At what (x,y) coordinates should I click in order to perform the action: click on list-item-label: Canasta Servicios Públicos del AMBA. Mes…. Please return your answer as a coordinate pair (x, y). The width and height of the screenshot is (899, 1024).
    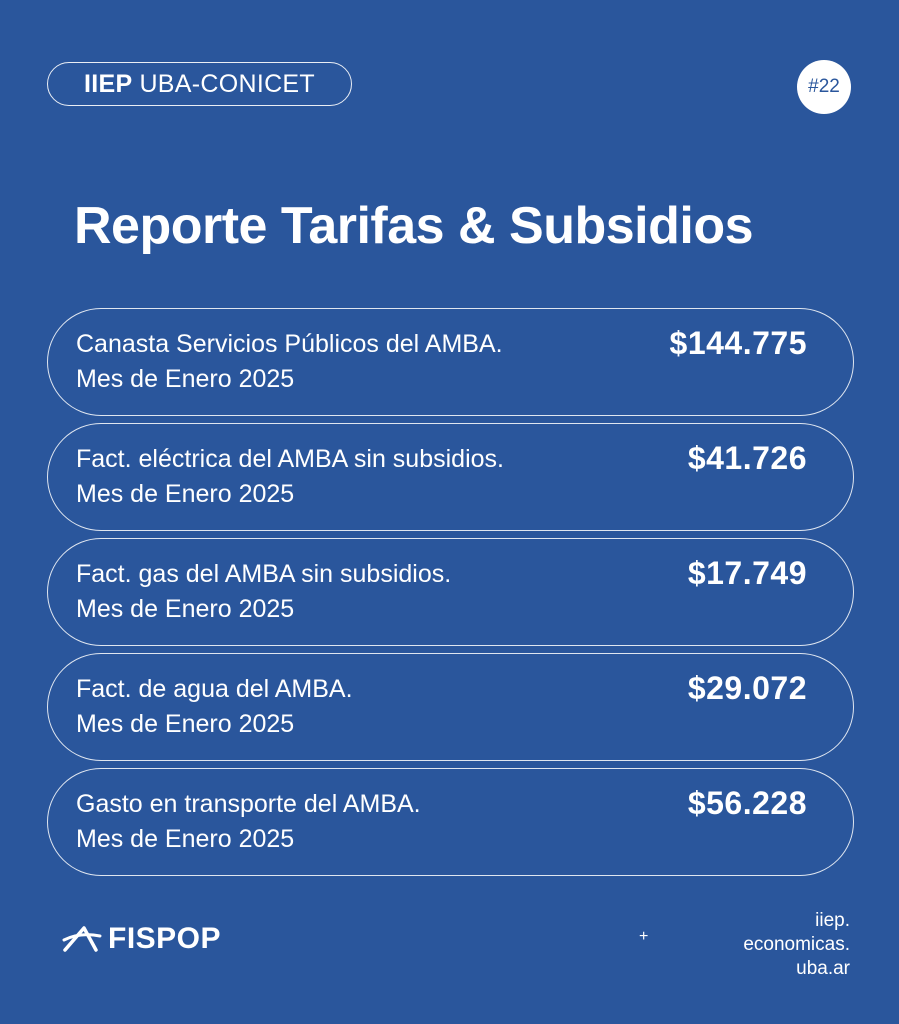
    Looking at the image, I should click on (289, 362).